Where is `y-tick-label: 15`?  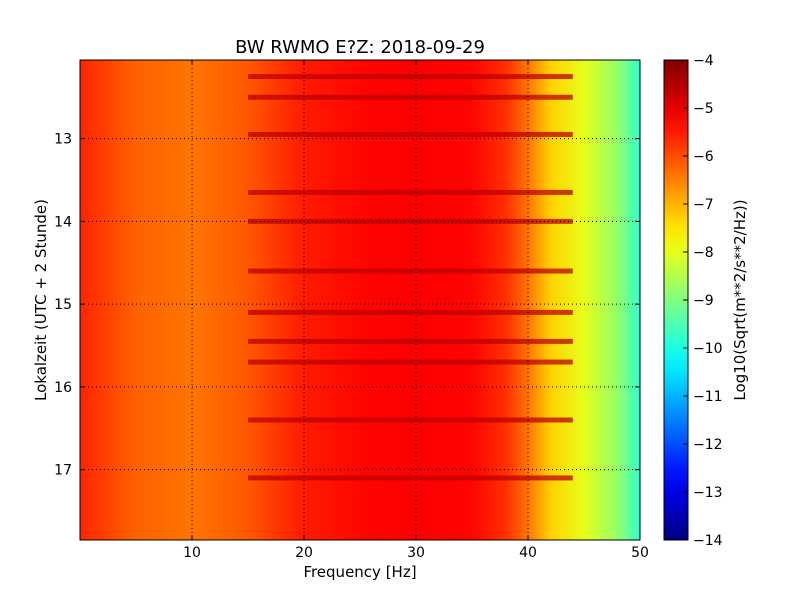 y-tick-label: 15 is located at coordinates (63, 305).